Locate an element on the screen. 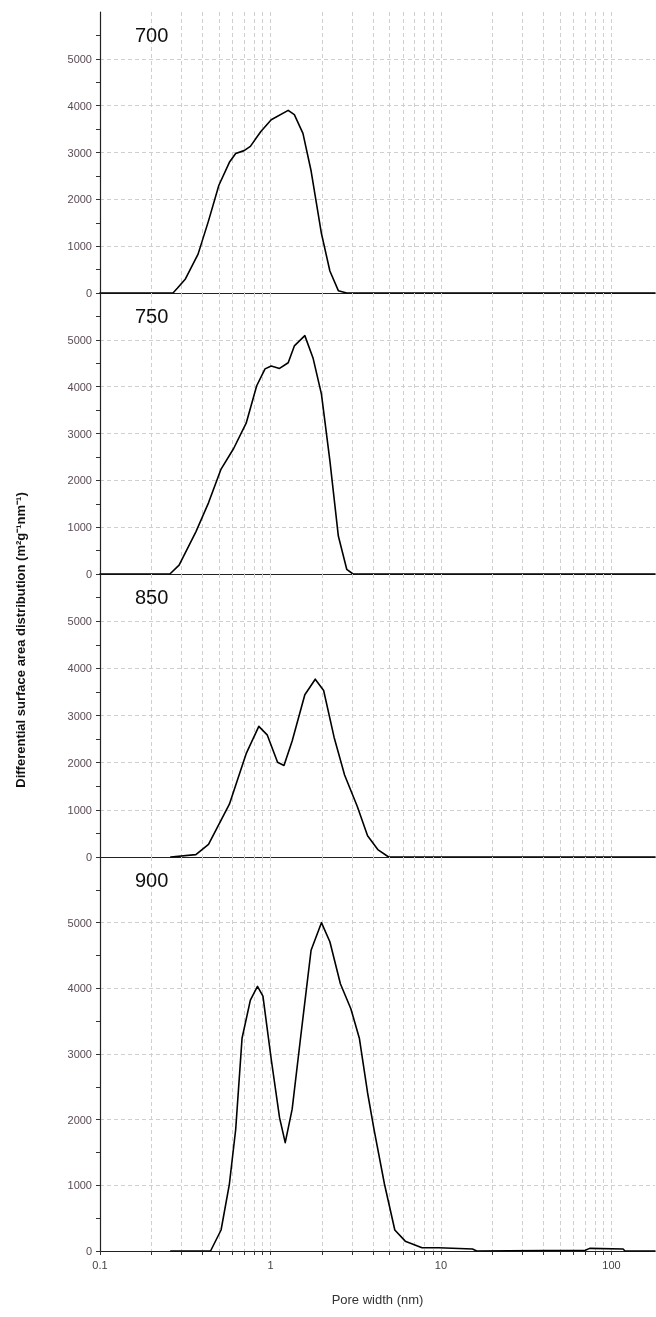  text: 900 is located at coordinates (152, 880).